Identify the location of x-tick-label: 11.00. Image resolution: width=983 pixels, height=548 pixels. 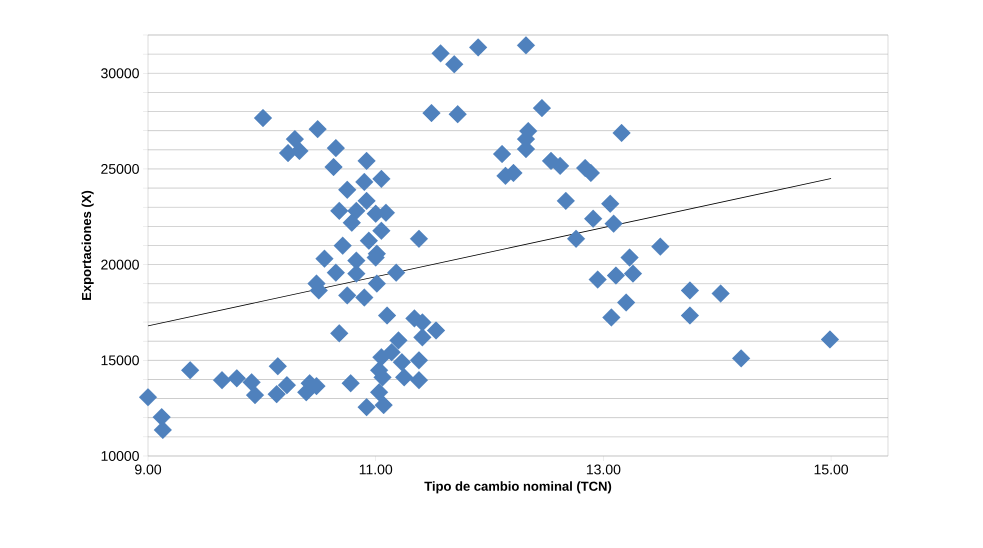
(376, 469).